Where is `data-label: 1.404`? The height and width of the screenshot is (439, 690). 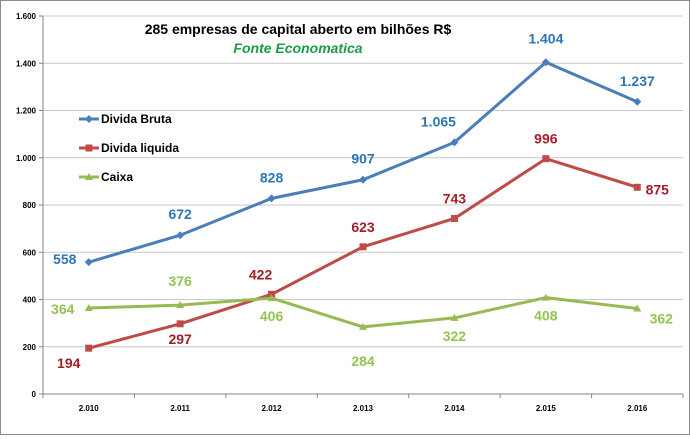
data-label: 1.404 is located at coordinates (545, 38).